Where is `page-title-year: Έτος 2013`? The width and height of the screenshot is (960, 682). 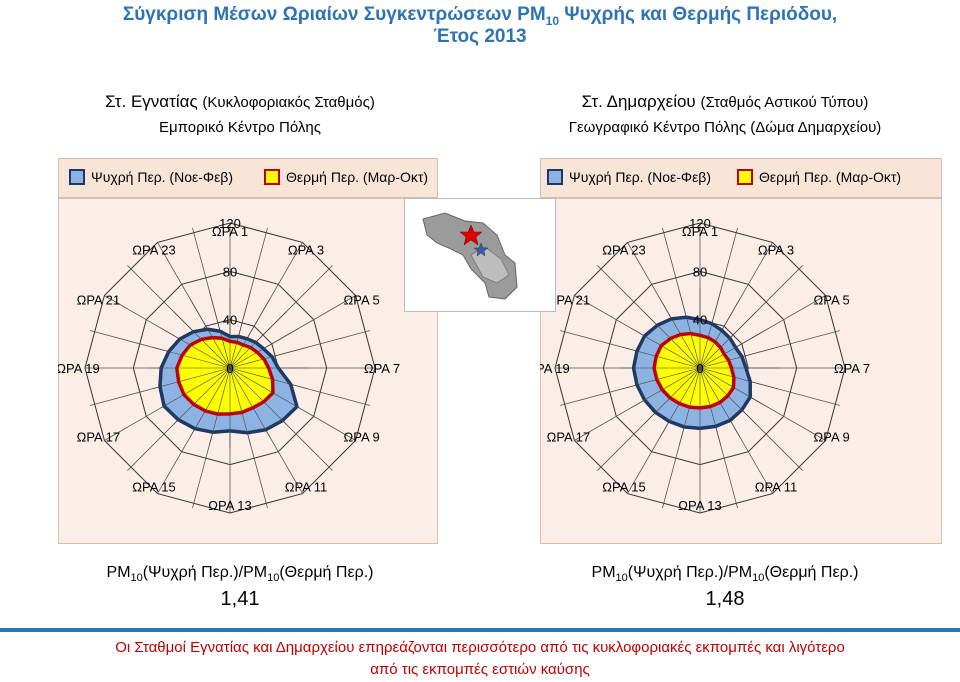 page-title-year: Έτος 2013 is located at coordinates (480, 36).